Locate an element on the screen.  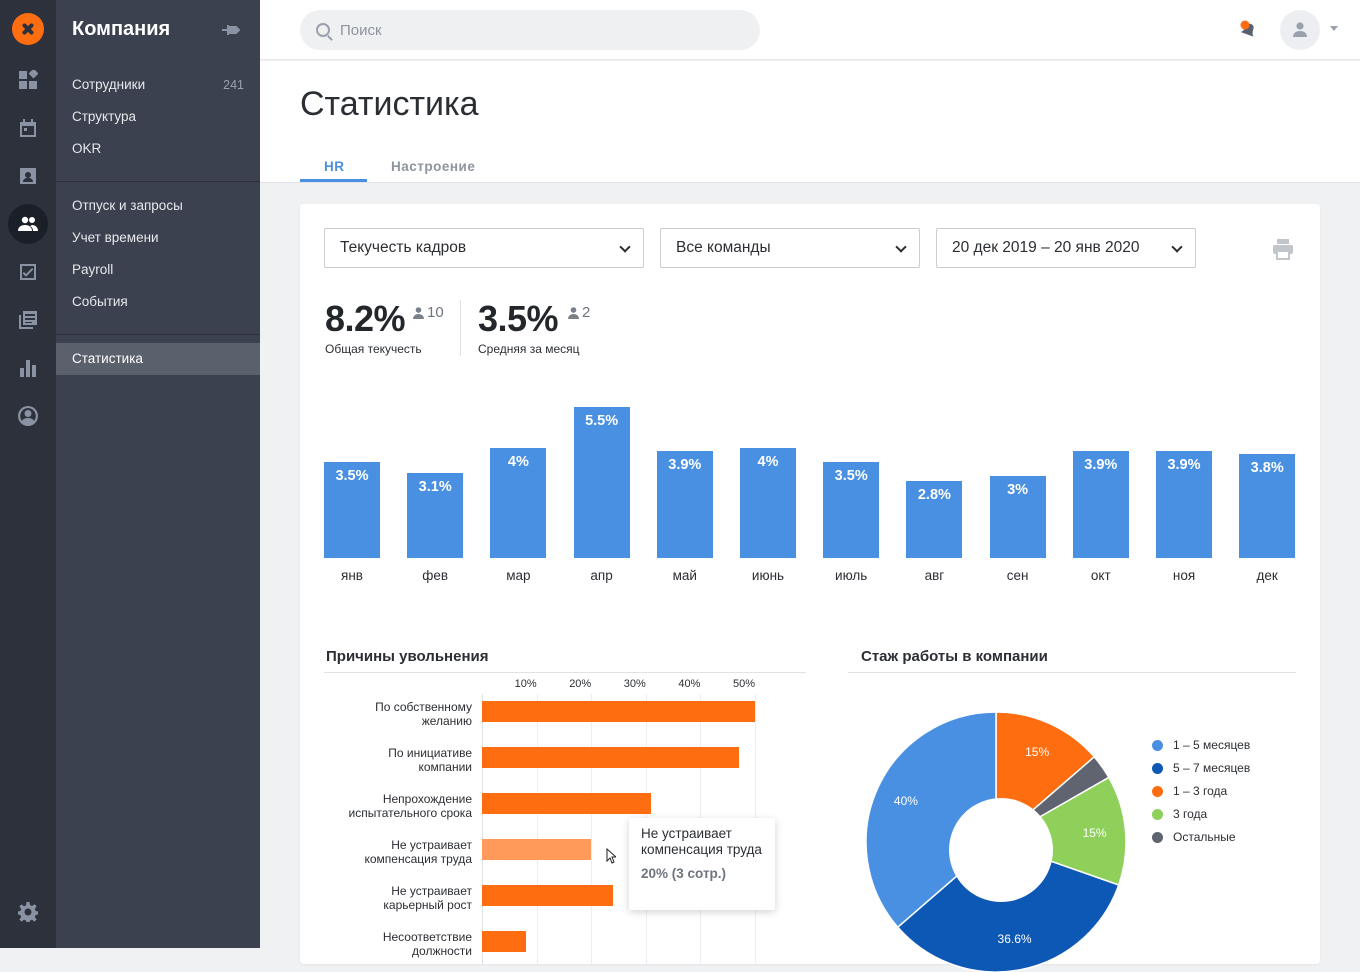
notification-bell-icon is located at coordinates (1247, 29).